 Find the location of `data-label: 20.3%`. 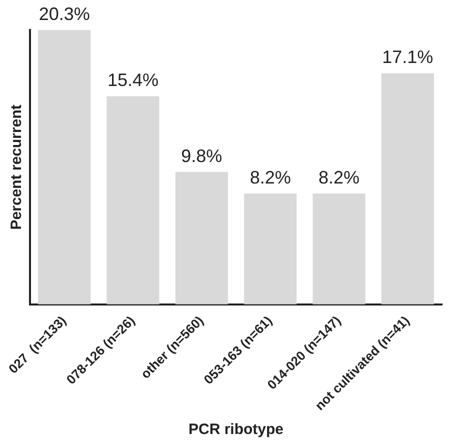

data-label: 20.3% is located at coordinates (64, 14).